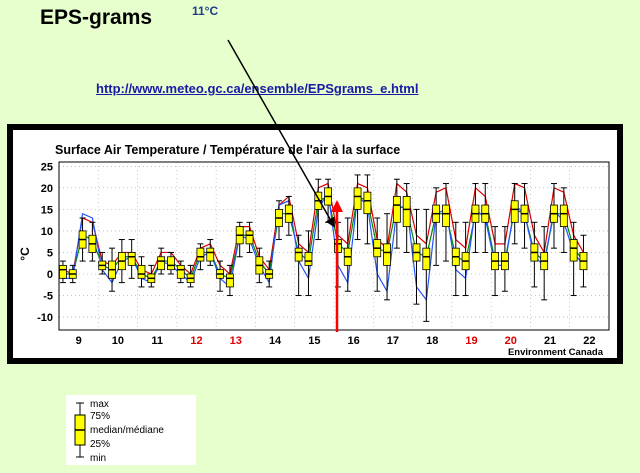 The width and height of the screenshot is (640, 473). What do you see at coordinates (118, 341) in the screenshot?
I see `x-day-label: 10` at bounding box center [118, 341].